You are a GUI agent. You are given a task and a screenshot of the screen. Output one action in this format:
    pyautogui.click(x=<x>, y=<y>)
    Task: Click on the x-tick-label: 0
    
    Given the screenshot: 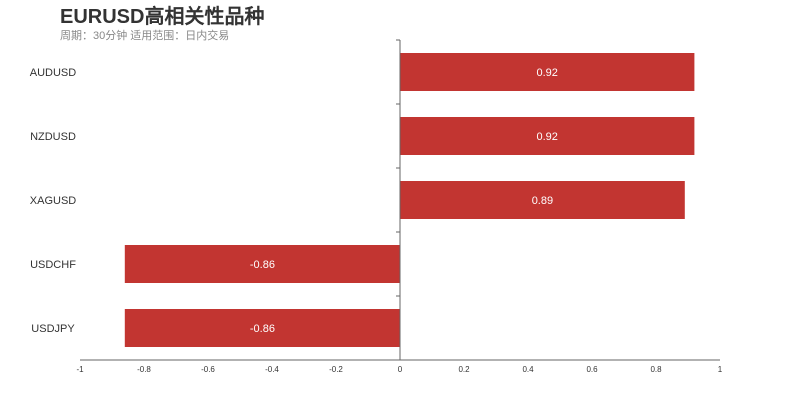 What is the action you would take?
    pyautogui.click(x=400, y=369)
    